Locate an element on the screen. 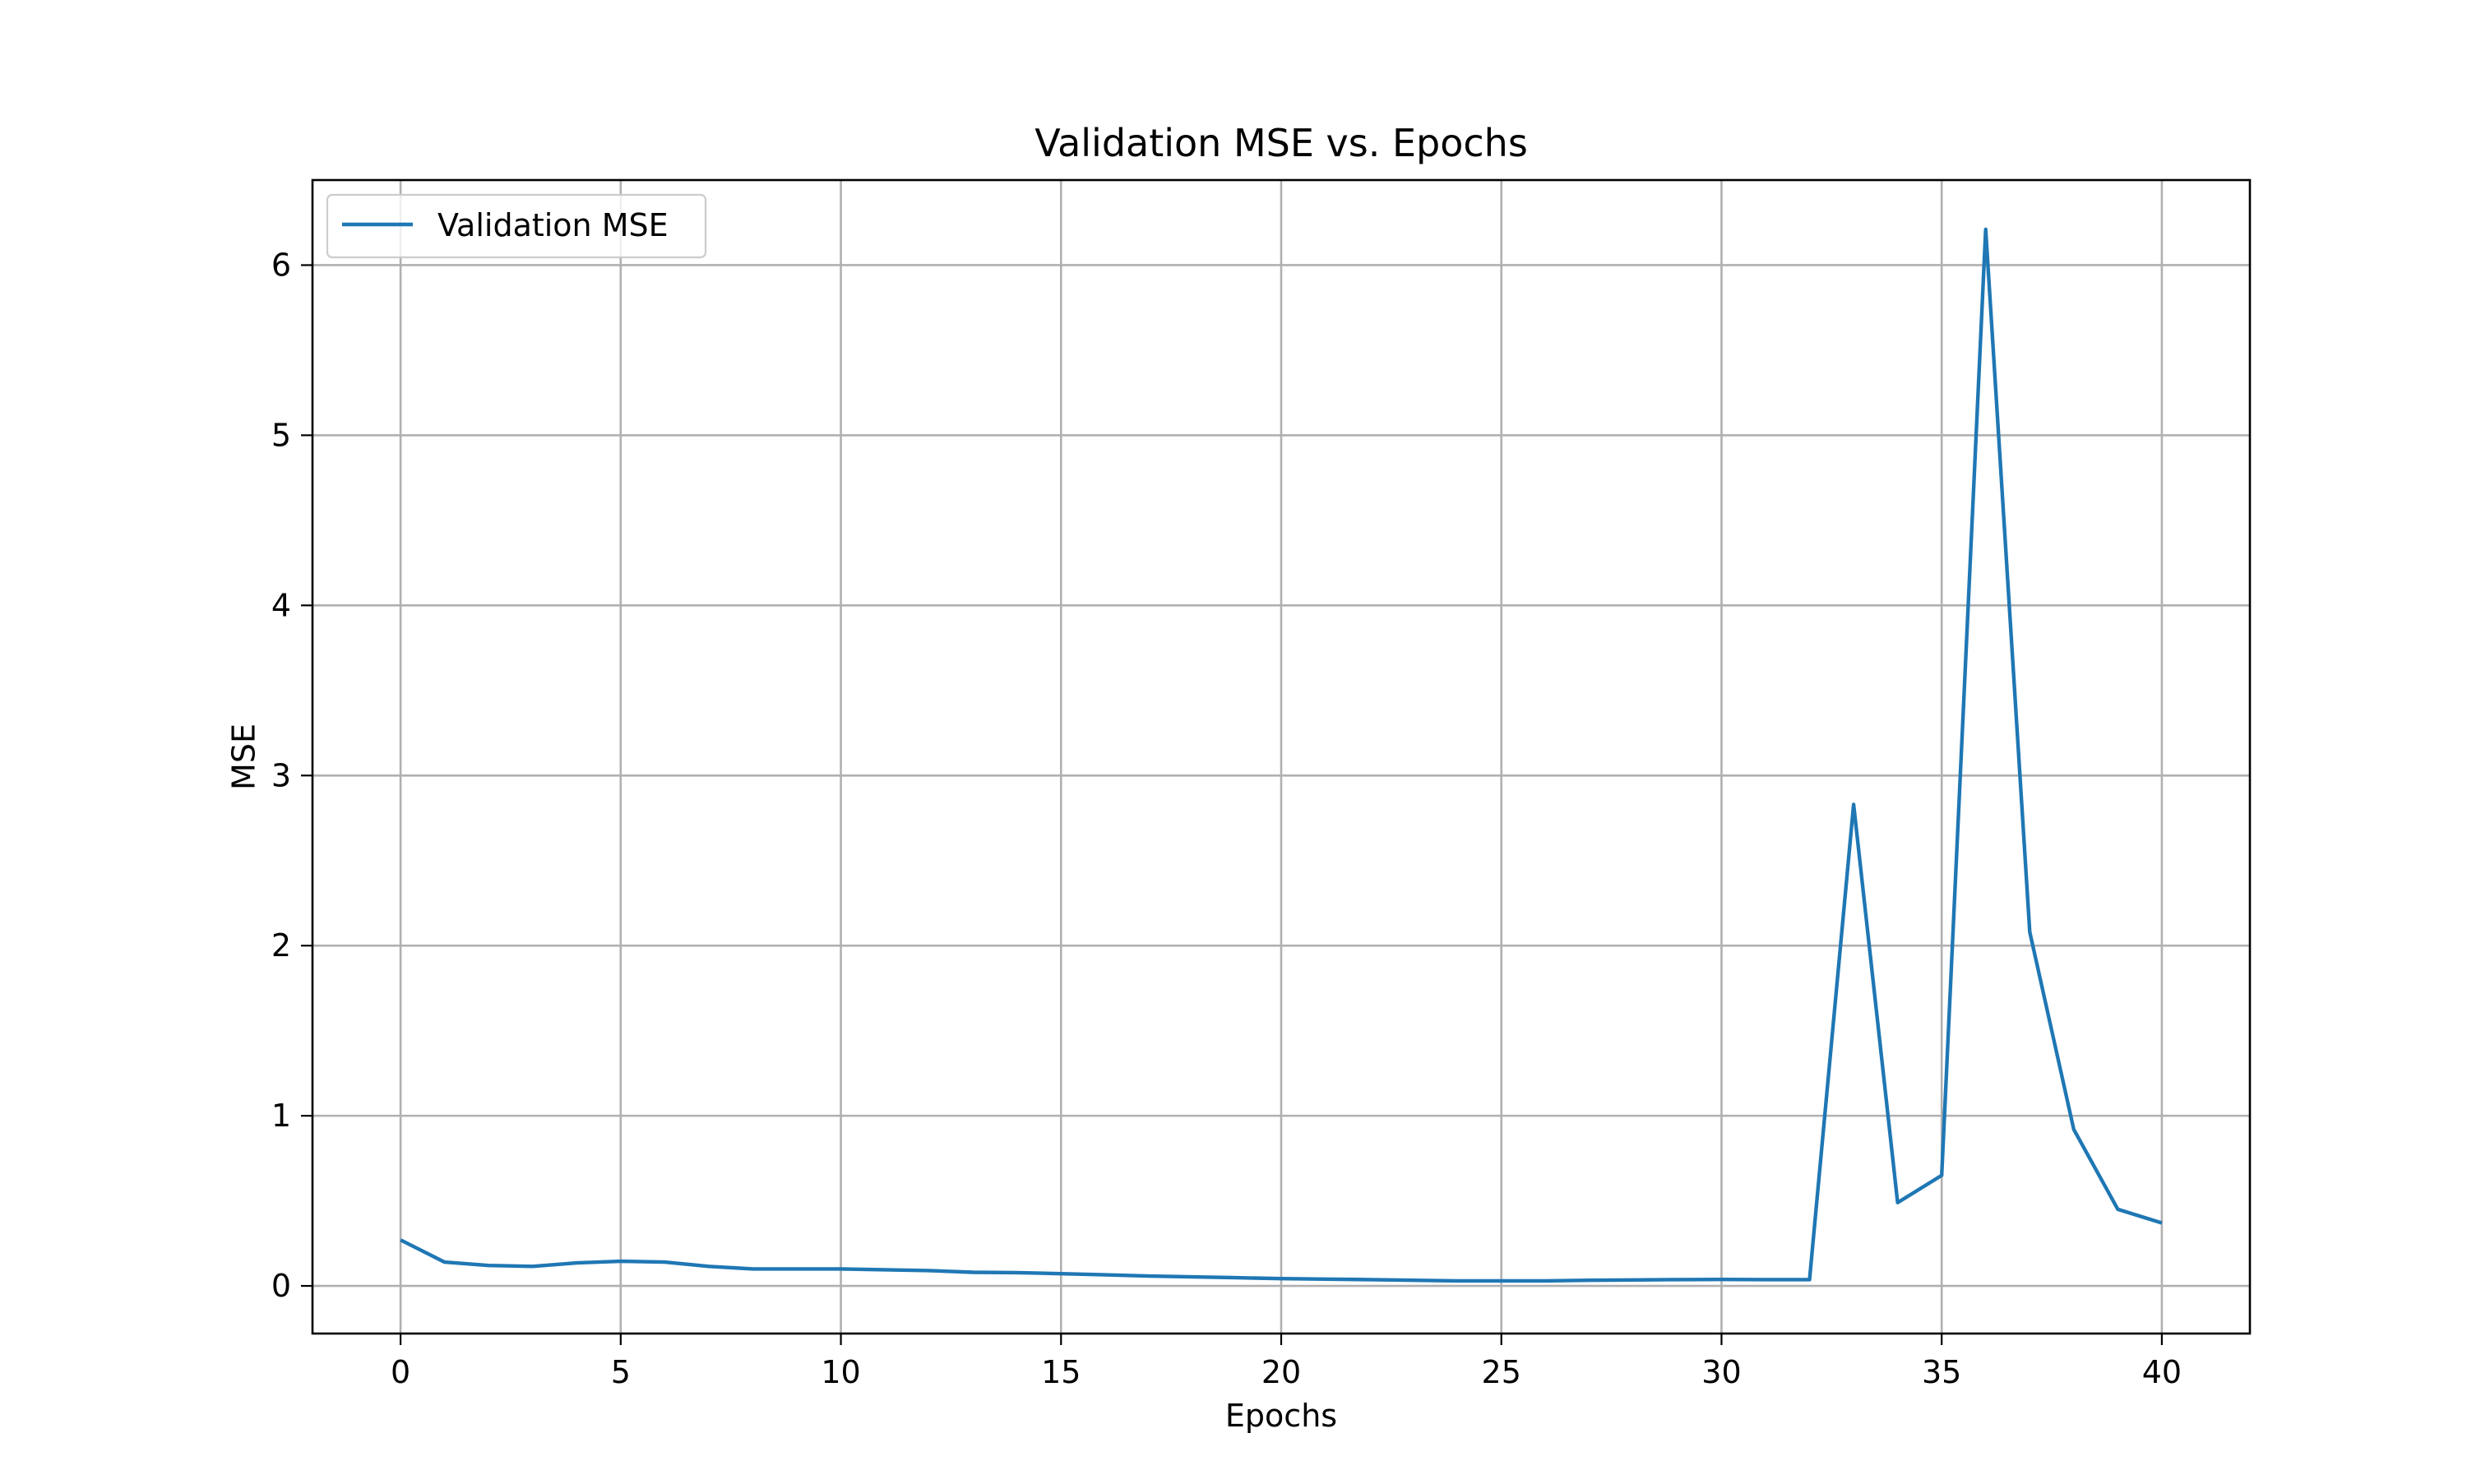 The image size is (2467, 1484). y-axis-label: MSE is located at coordinates (244, 757).